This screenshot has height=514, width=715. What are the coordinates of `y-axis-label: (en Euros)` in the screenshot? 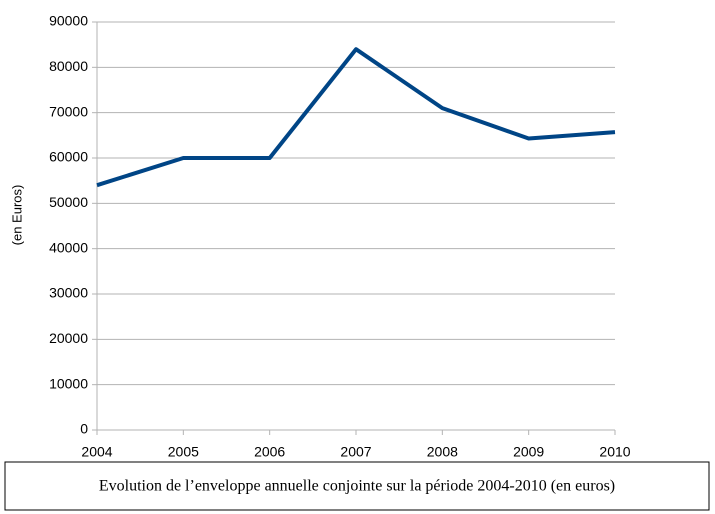 It's located at (16, 215).